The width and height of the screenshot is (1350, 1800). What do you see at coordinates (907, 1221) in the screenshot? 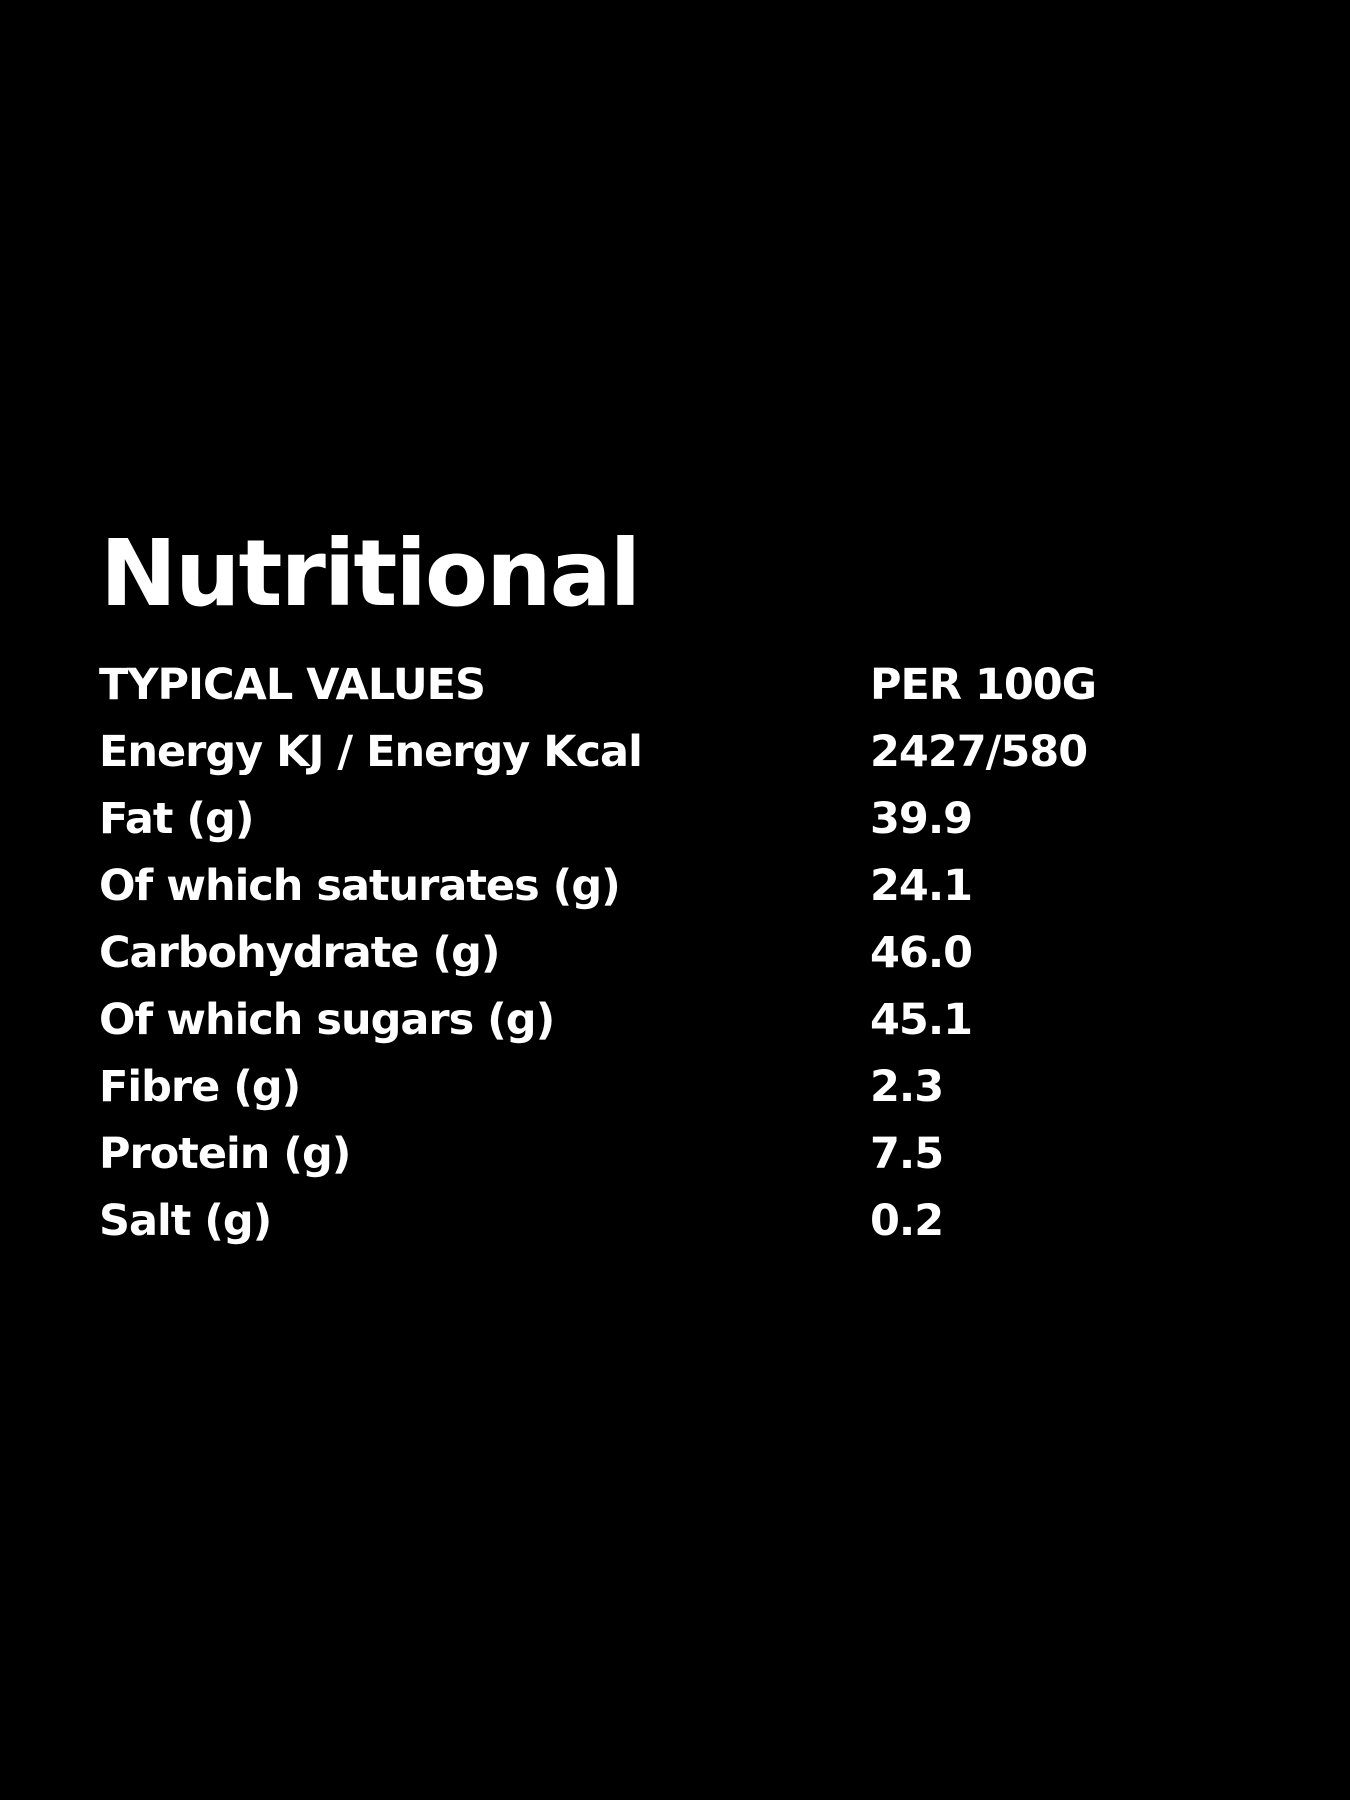
I see `nutrient-value: 0.2` at bounding box center [907, 1221].